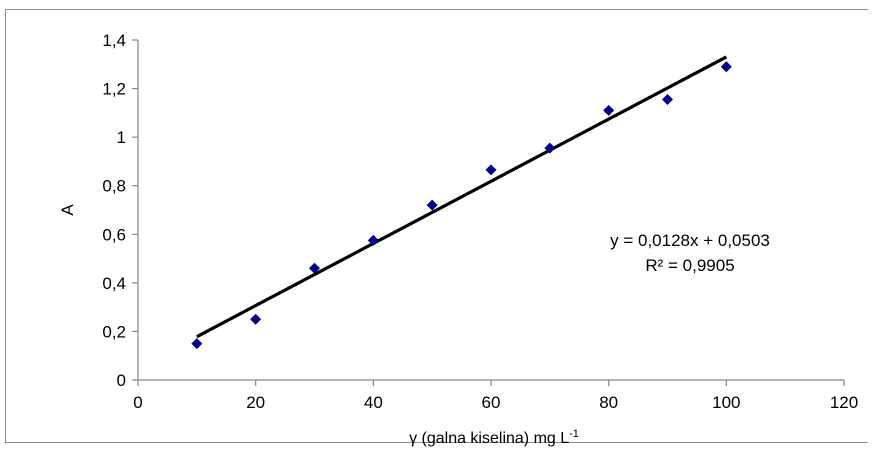 The width and height of the screenshot is (874, 450). Describe the element at coordinates (373, 402) in the screenshot. I see `x-tick-label: 40` at that location.